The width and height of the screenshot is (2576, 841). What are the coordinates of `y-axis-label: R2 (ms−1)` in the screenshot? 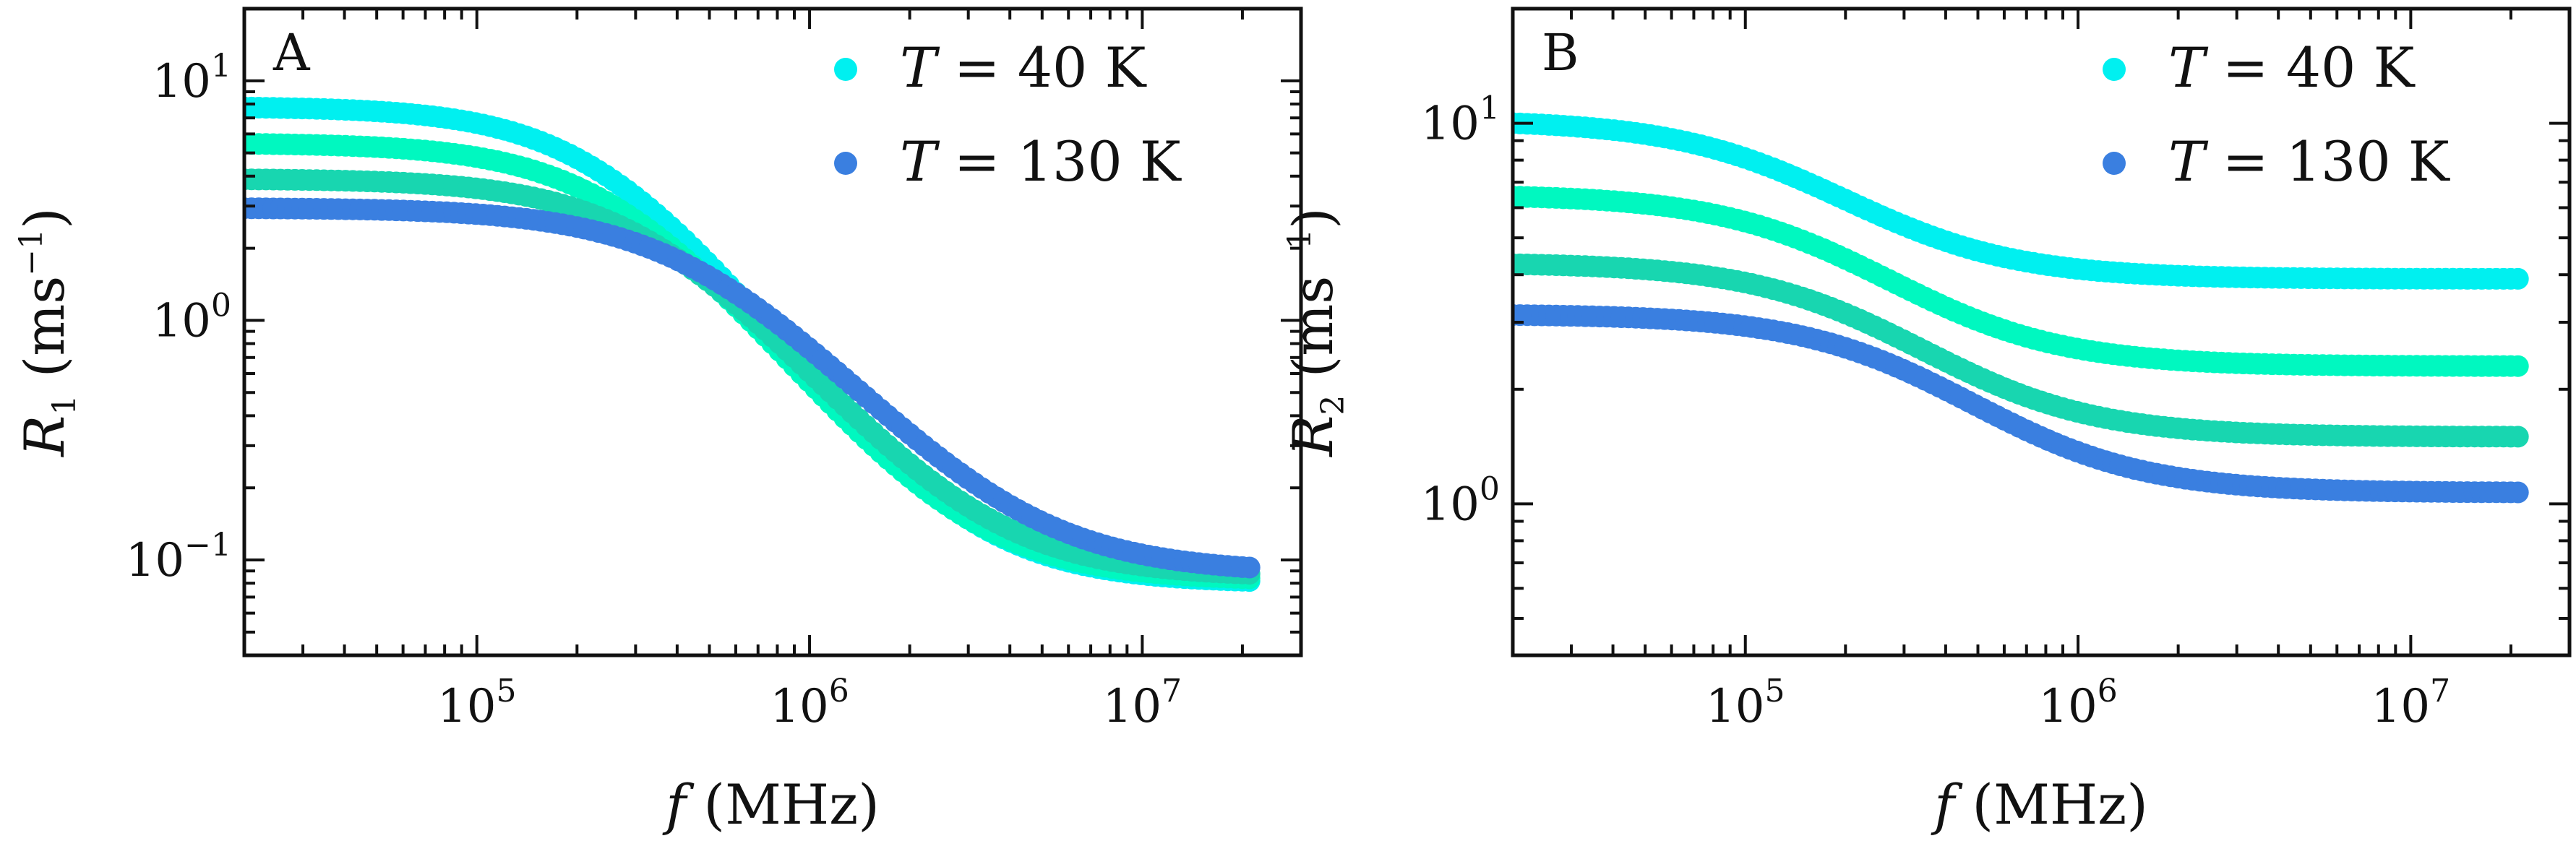 It's located at (1317, 332).